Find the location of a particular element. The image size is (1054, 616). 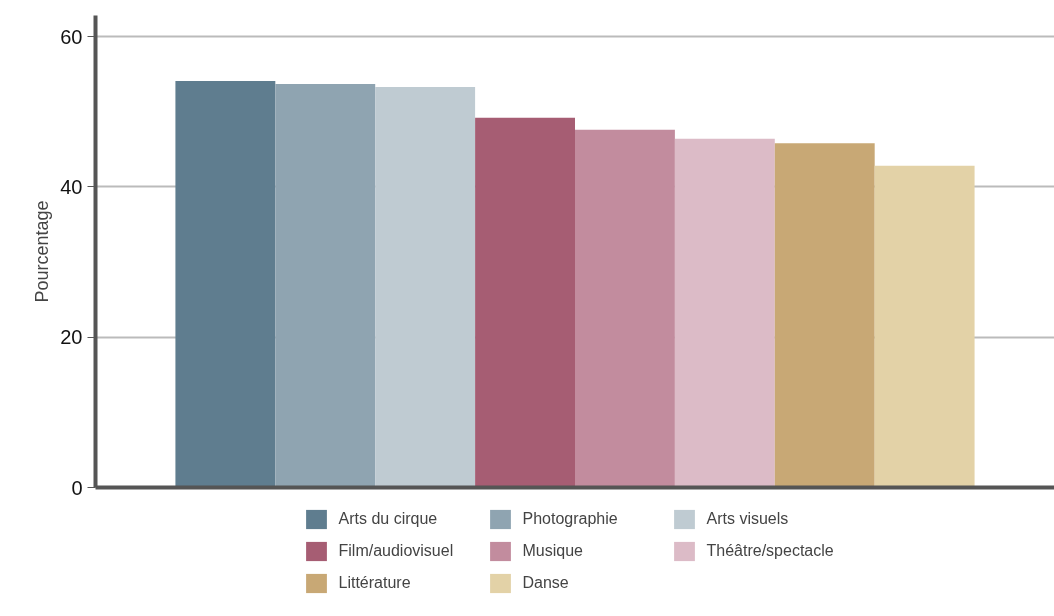

y-tick-label: 60 is located at coordinates (71, 36).